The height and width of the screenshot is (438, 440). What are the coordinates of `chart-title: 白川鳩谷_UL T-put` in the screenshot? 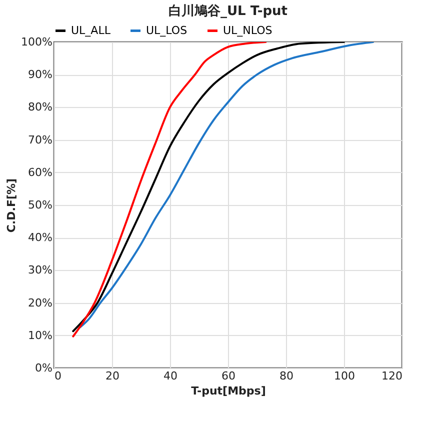 It's located at (228, 11).